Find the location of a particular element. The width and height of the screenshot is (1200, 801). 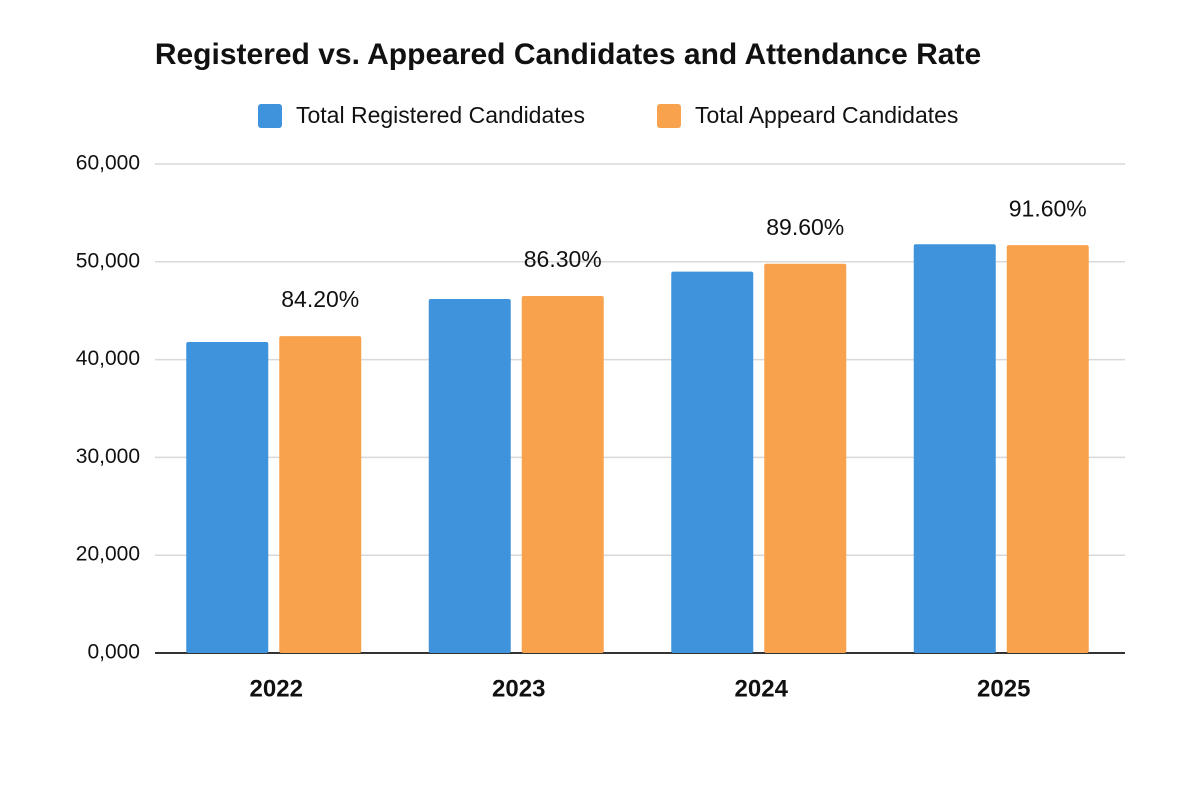

x-tick-label: 2023 is located at coordinates (518, 688).